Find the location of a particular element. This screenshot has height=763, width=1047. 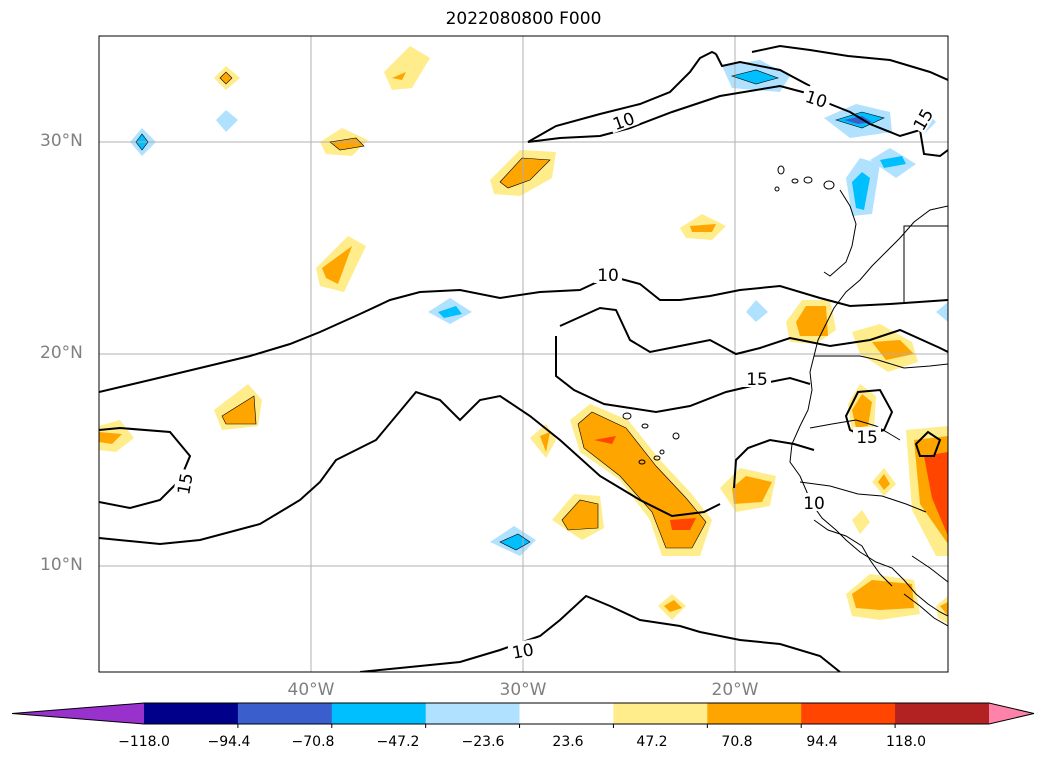

lon-label: 20°W is located at coordinates (735, 690).